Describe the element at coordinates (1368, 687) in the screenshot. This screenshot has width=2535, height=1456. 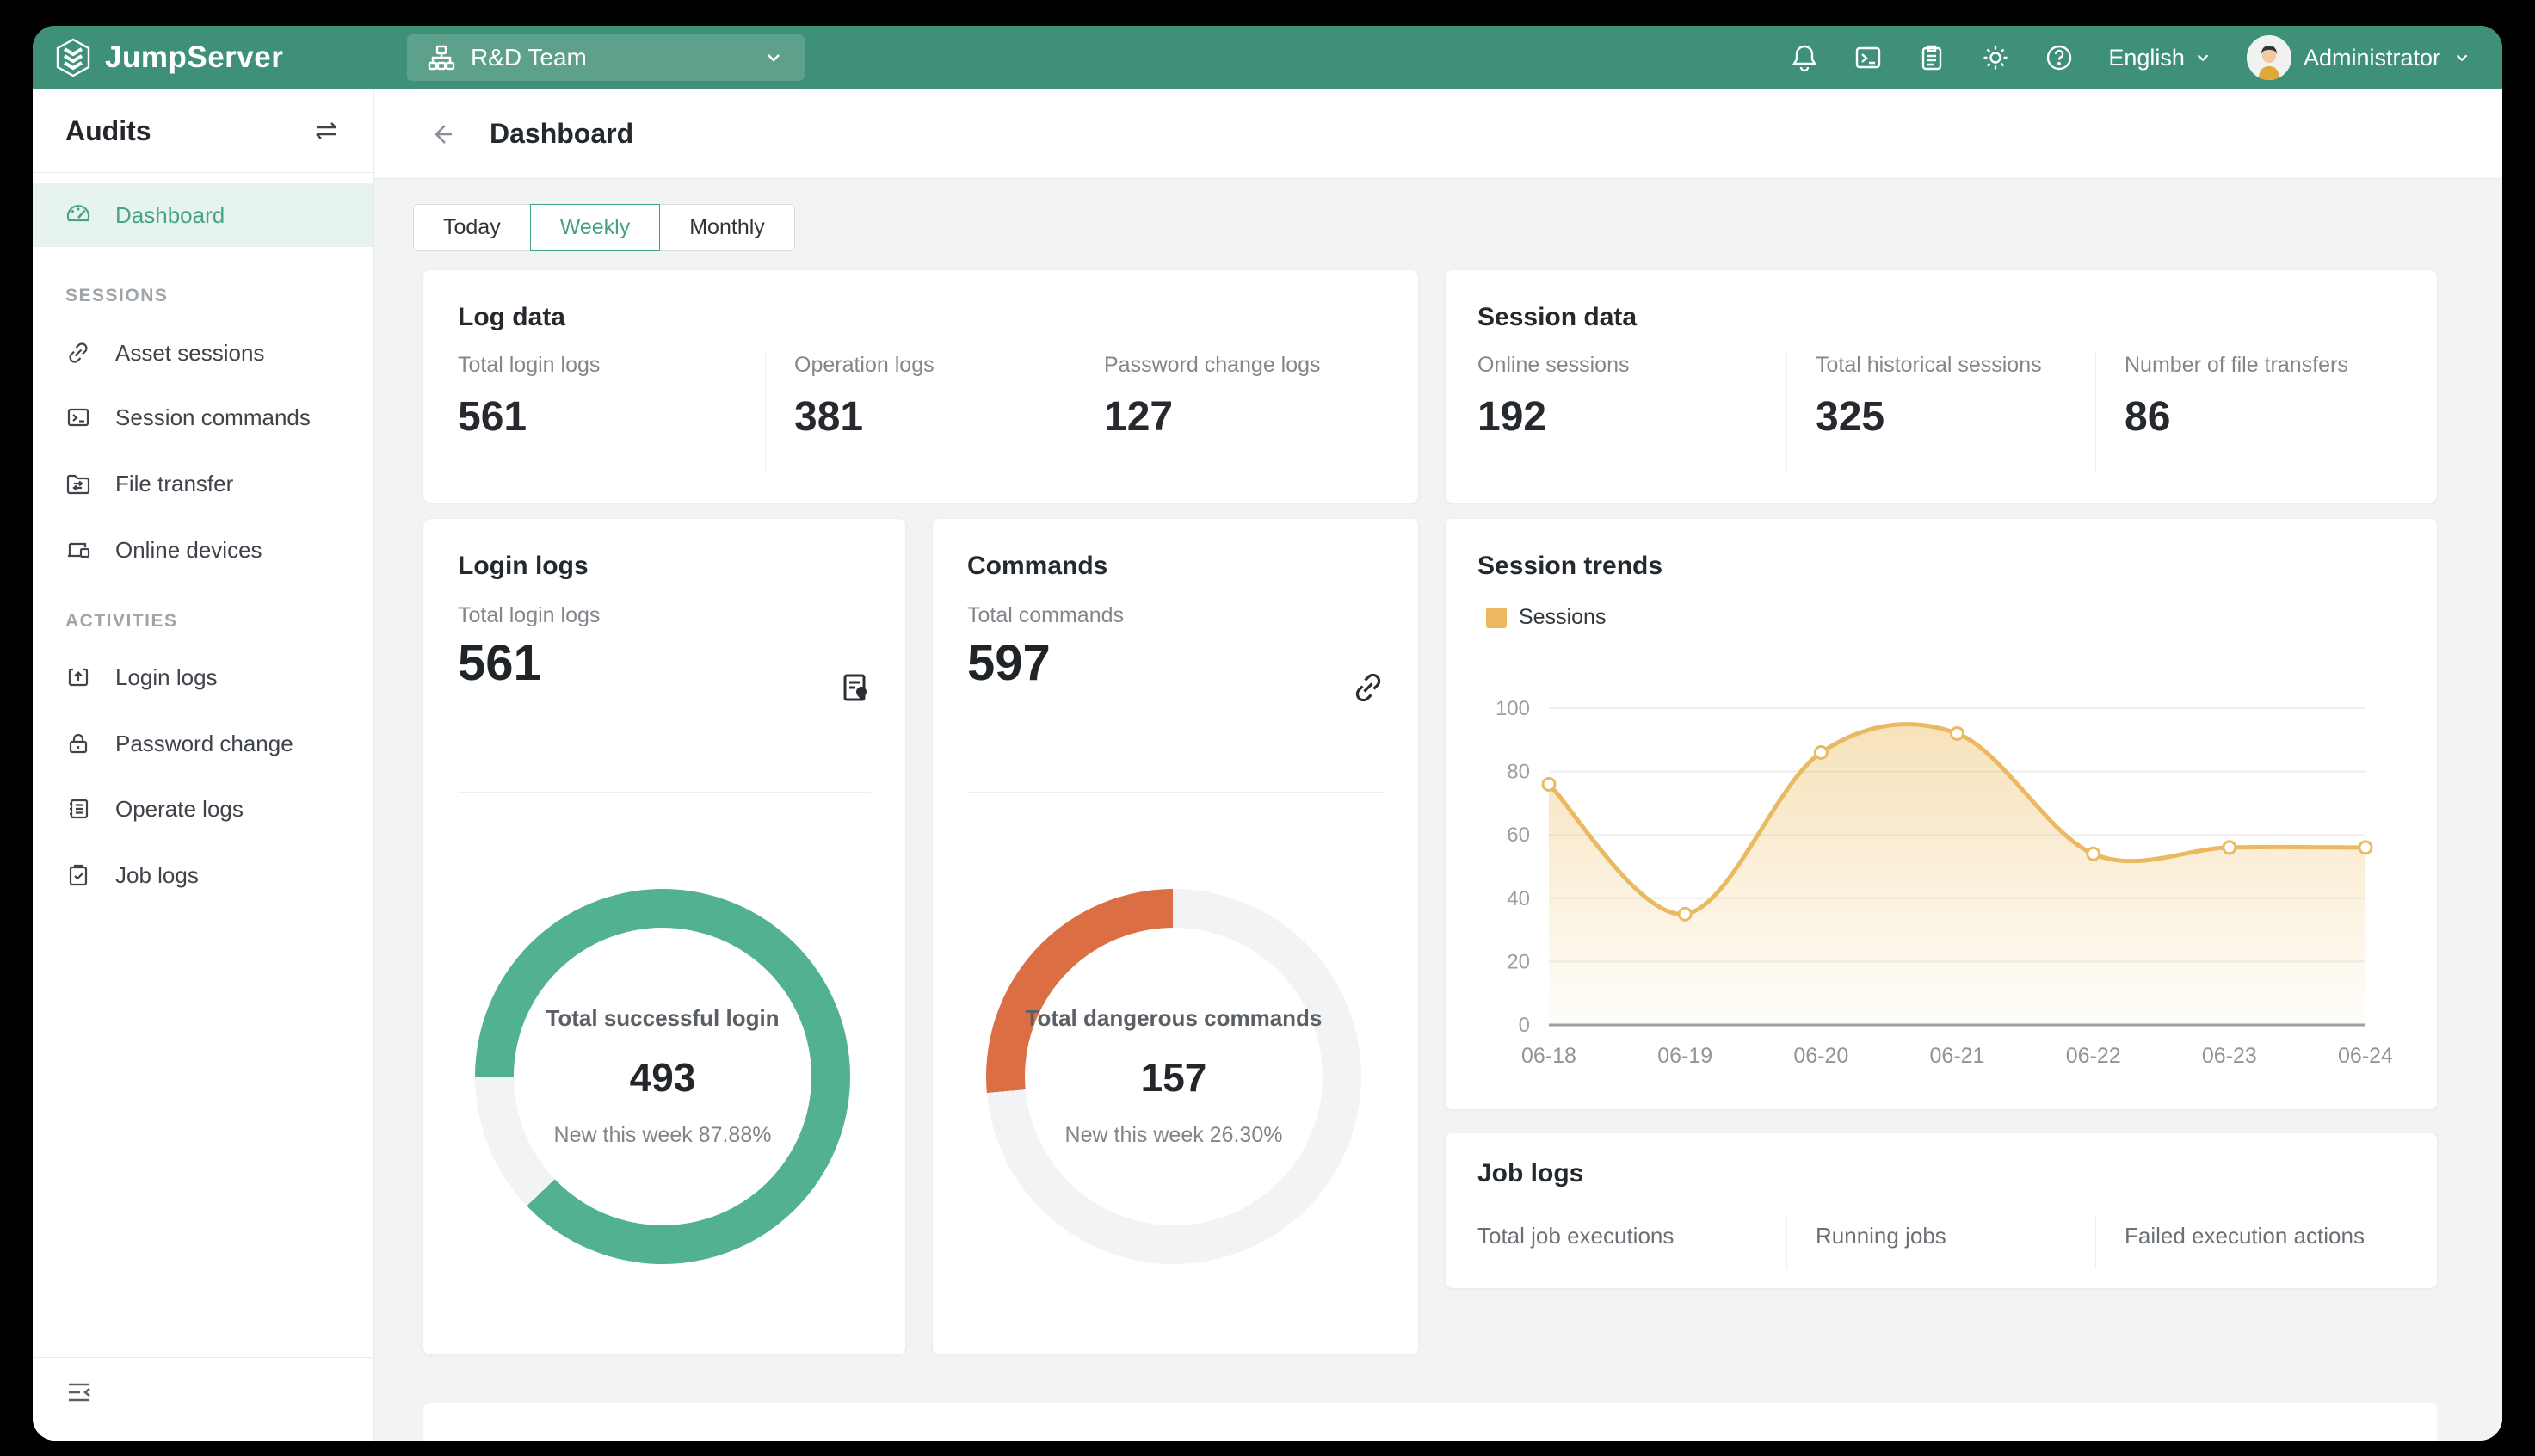
I see `commands-link-icon` at that location.